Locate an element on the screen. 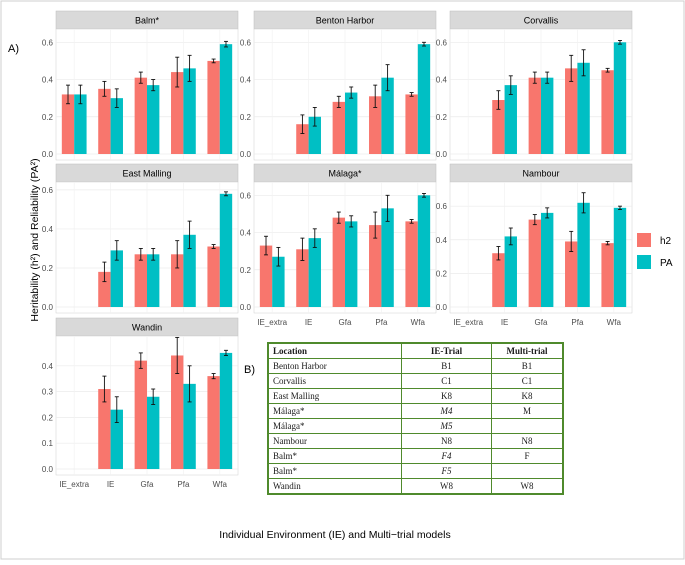 The height and width of the screenshot is (565, 685). cell-multi-trial is located at coordinates (527, 426).